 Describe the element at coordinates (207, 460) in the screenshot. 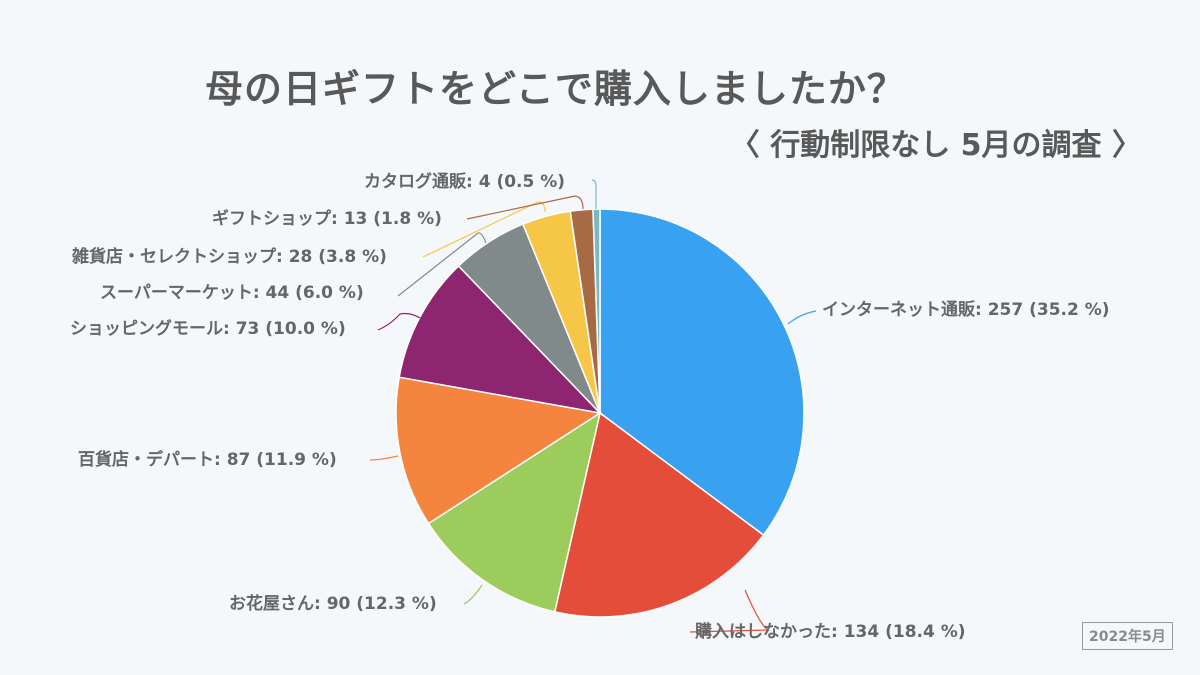

I see `label-department-store: 百貨店・デパート: 87 (11.9 %)` at that location.